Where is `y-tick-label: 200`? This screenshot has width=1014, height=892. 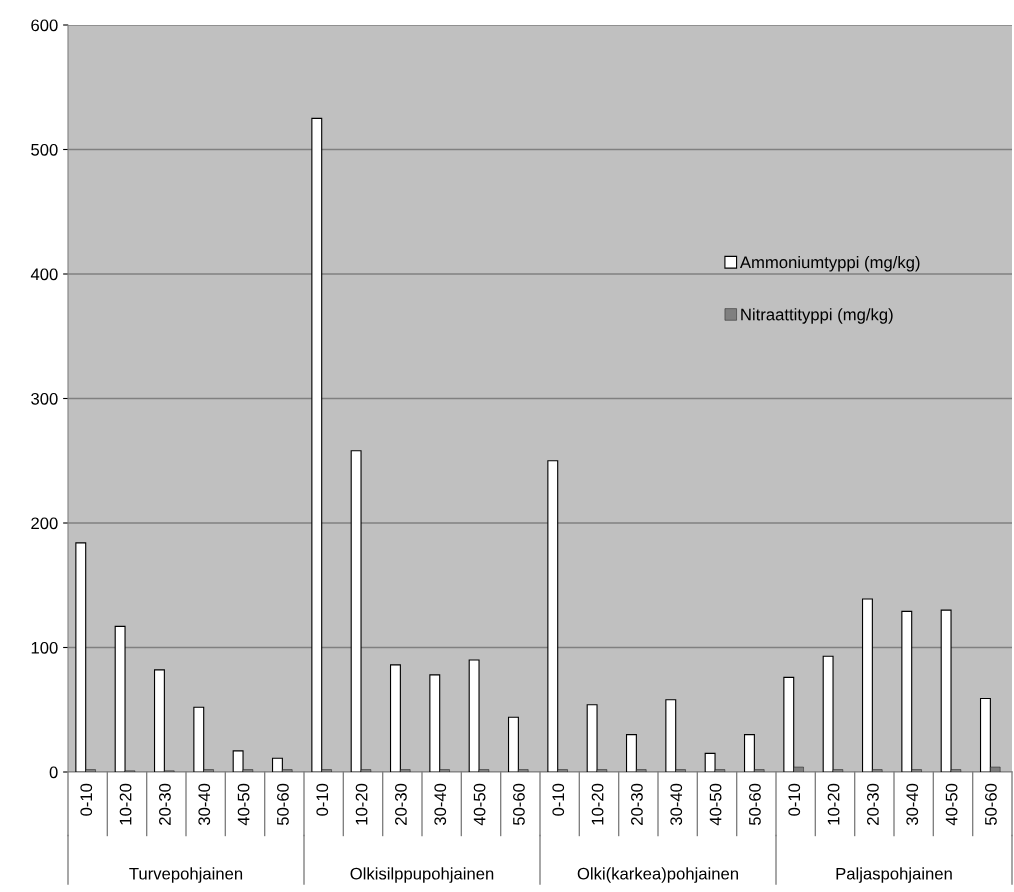
y-tick-label: 200 is located at coordinates (44, 523).